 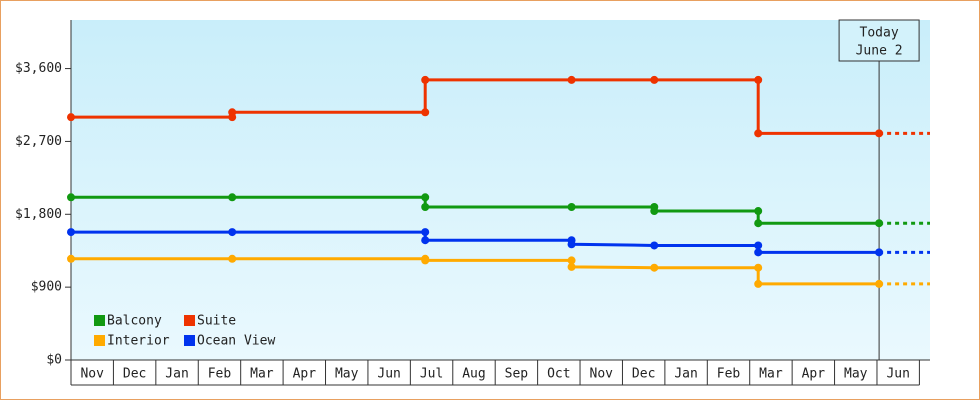 I want to click on series-line, so click(x=475, y=210).